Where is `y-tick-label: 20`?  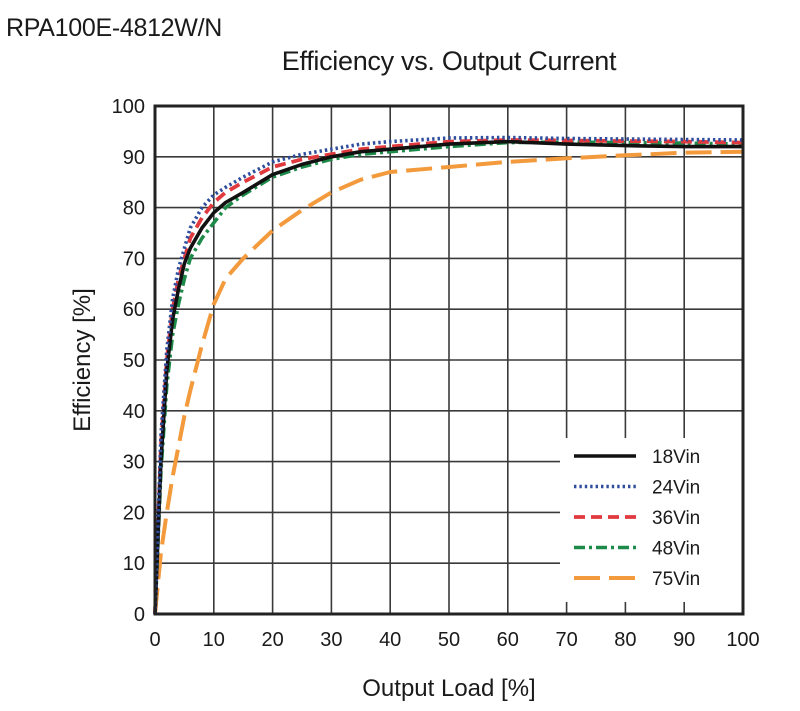 y-tick-label: 20 is located at coordinates (134, 513).